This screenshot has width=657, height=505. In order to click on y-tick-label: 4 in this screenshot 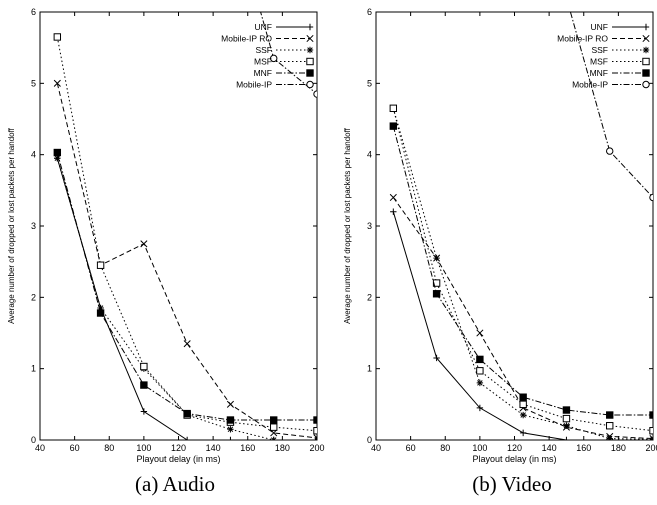, I will do `click(33, 155)`.